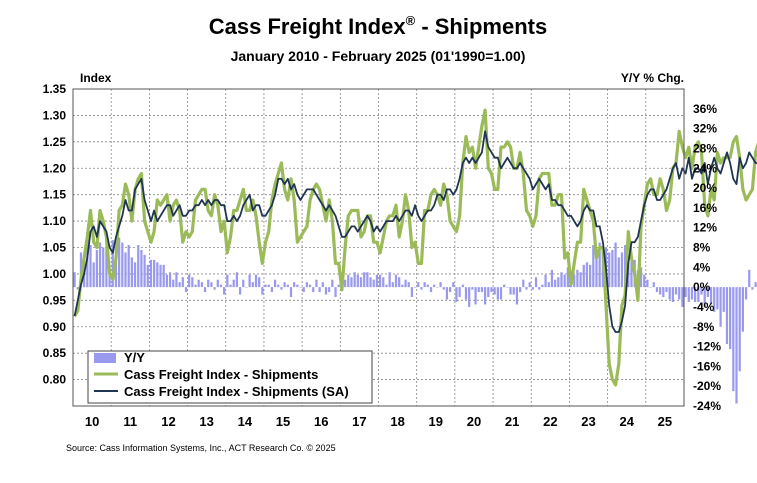  Describe the element at coordinates (236, 391) in the screenshot. I see `legend-label-sa: Cass Freight Index - Shipments (SA)` at that location.